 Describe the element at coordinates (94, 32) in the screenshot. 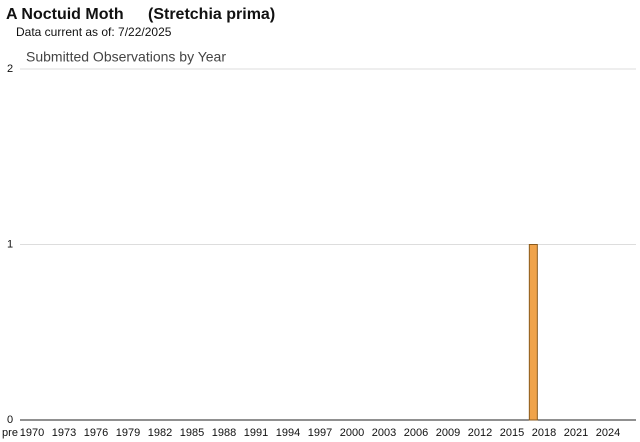

I see `subtitle: Data current as of: 7/22/2025` at that location.